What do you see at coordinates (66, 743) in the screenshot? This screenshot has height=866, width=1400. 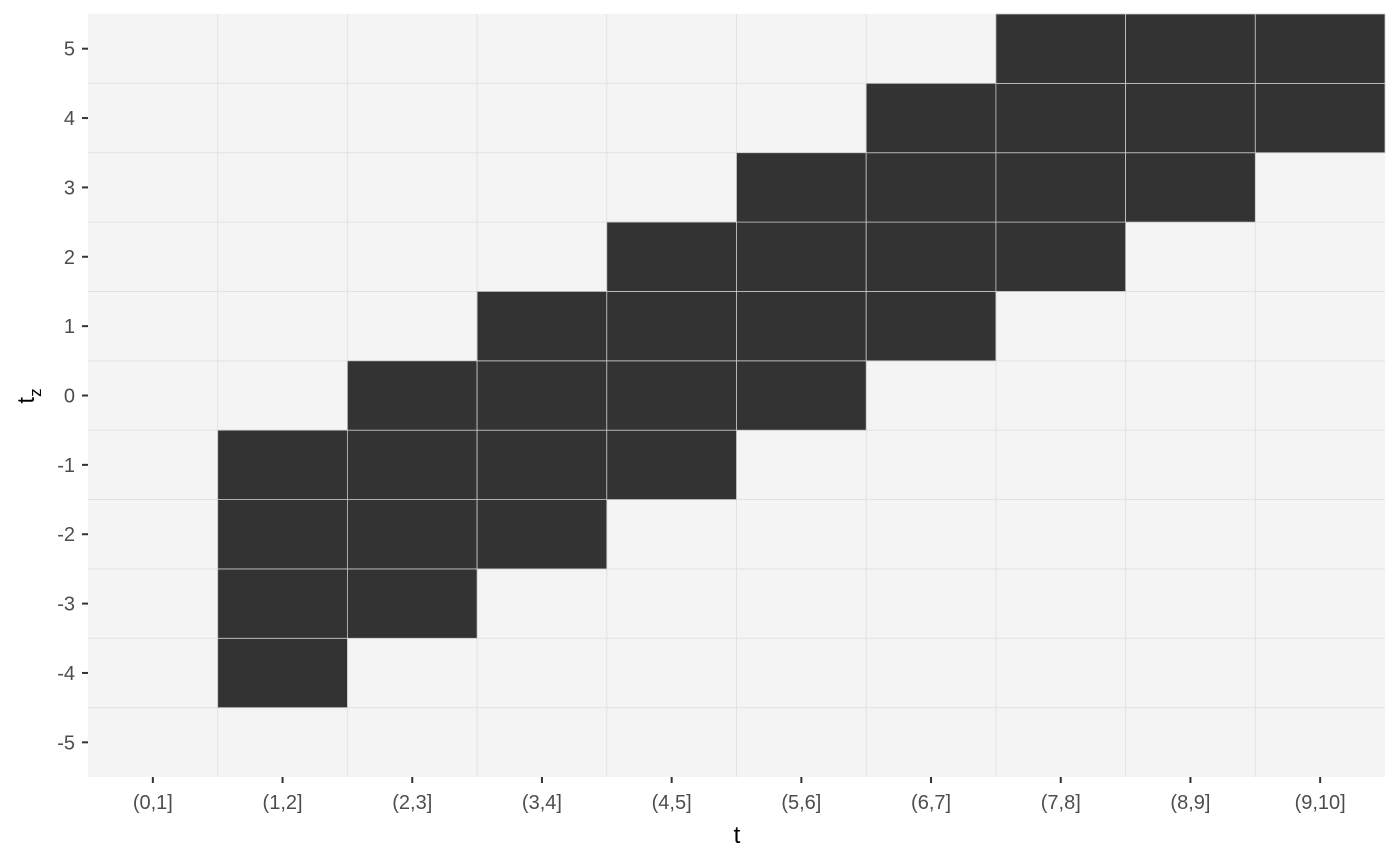 I see `y-tick-label: -5` at bounding box center [66, 743].